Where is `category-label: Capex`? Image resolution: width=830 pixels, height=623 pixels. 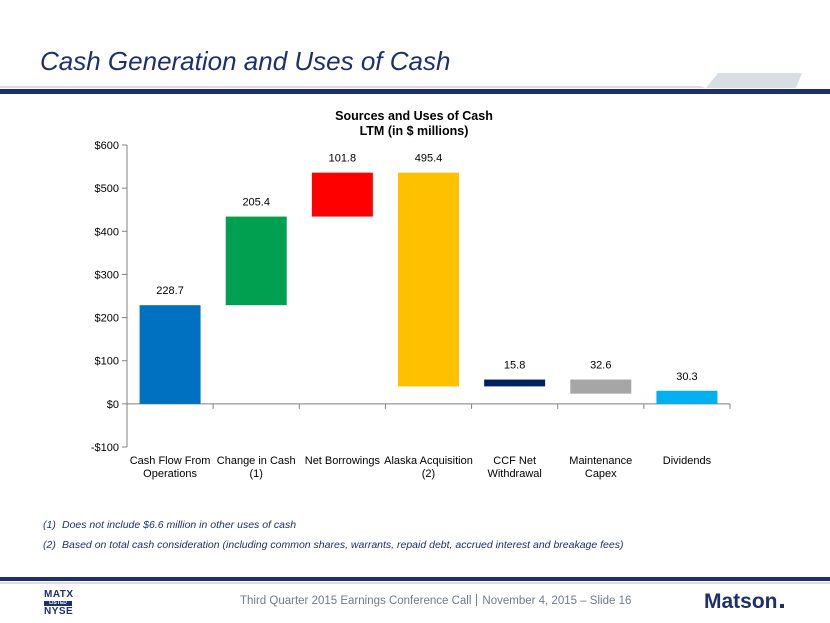 category-label: Capex is located at coordinates (601, 474).